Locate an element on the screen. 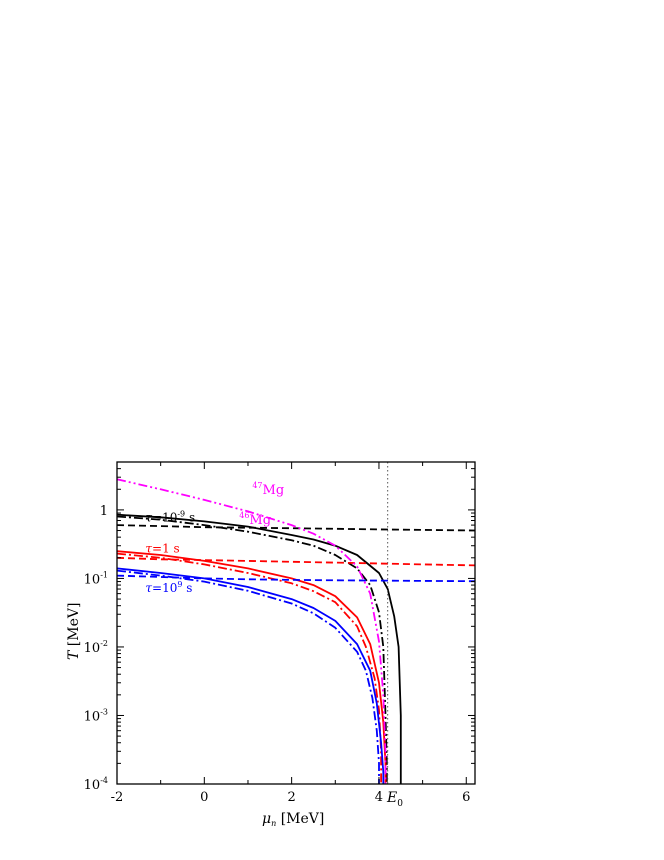  x-axis-symbol: μ is located at coordinates (266, 819).